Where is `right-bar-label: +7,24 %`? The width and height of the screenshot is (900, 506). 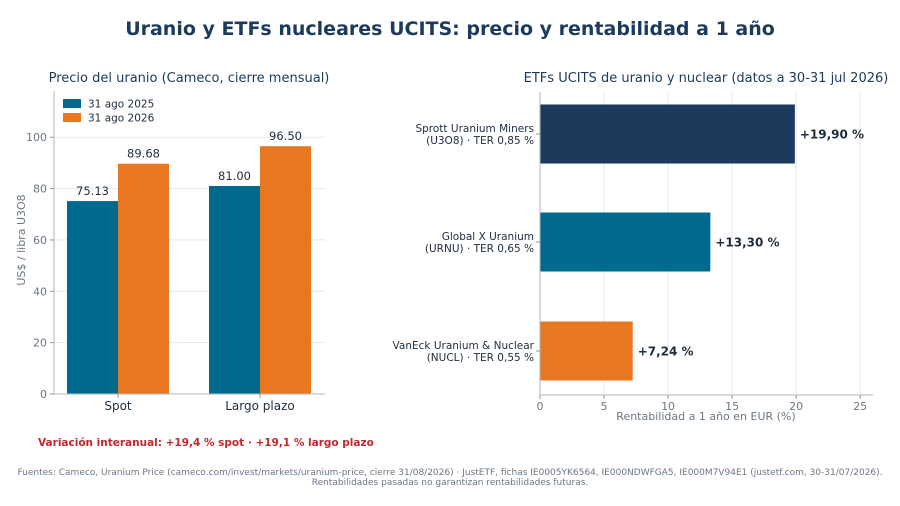
right-bar-label: +7,24 % is located at coordinates (666, 352).